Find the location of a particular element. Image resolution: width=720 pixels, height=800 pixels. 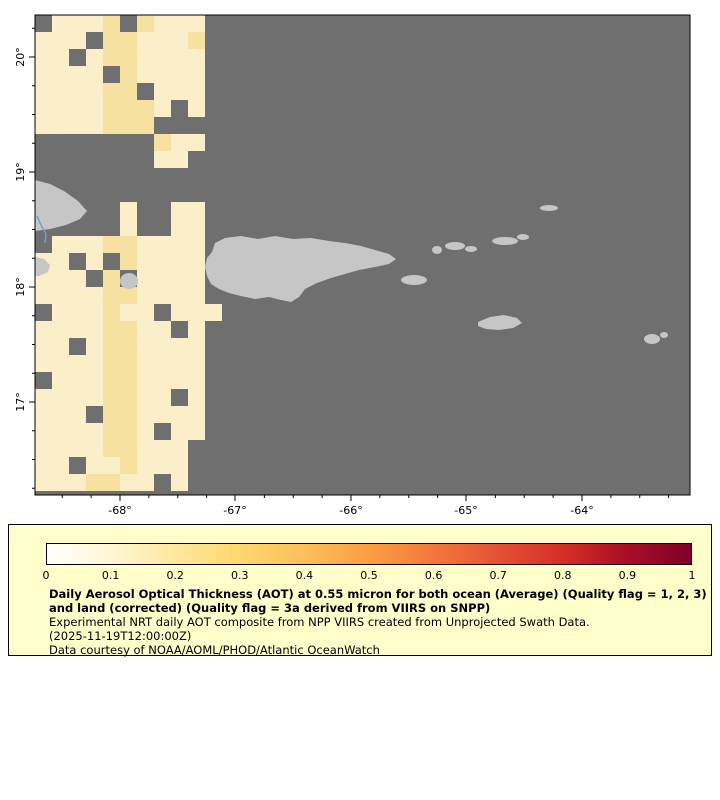

lat-tick-label: 17° is located at coordinates (20, 402).